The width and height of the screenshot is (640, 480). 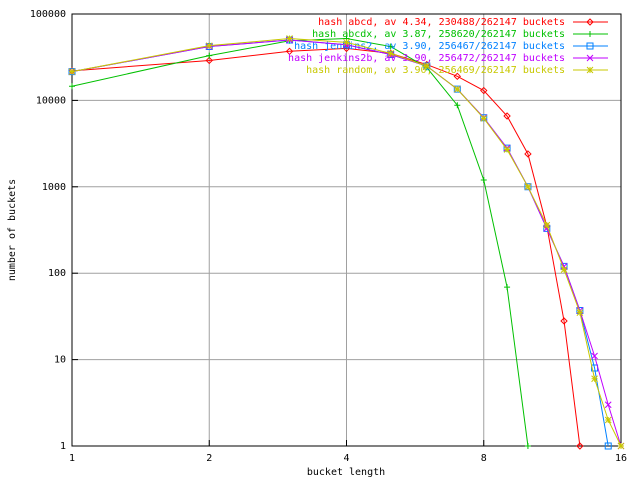 I want to click on y-tick-label: 100, so click(x=57, y=273).